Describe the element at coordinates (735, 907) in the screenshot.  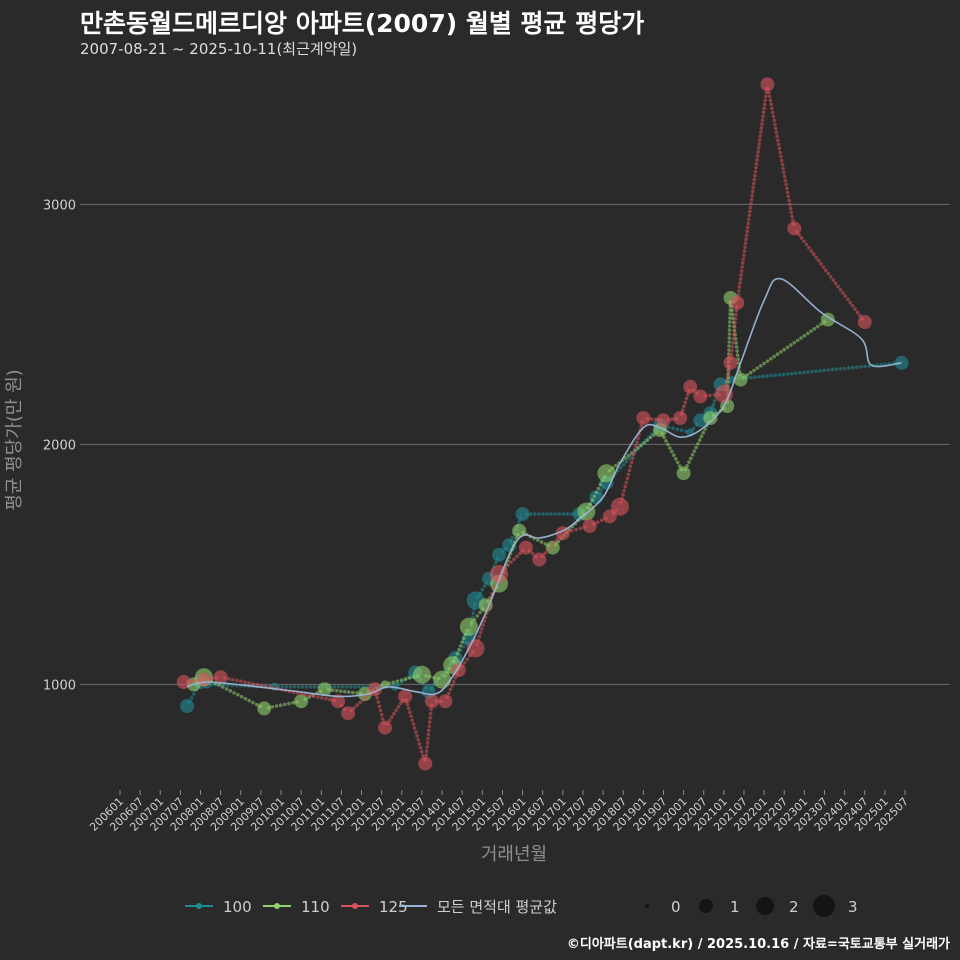
I see `size-legend-label-1: 1` at that location.